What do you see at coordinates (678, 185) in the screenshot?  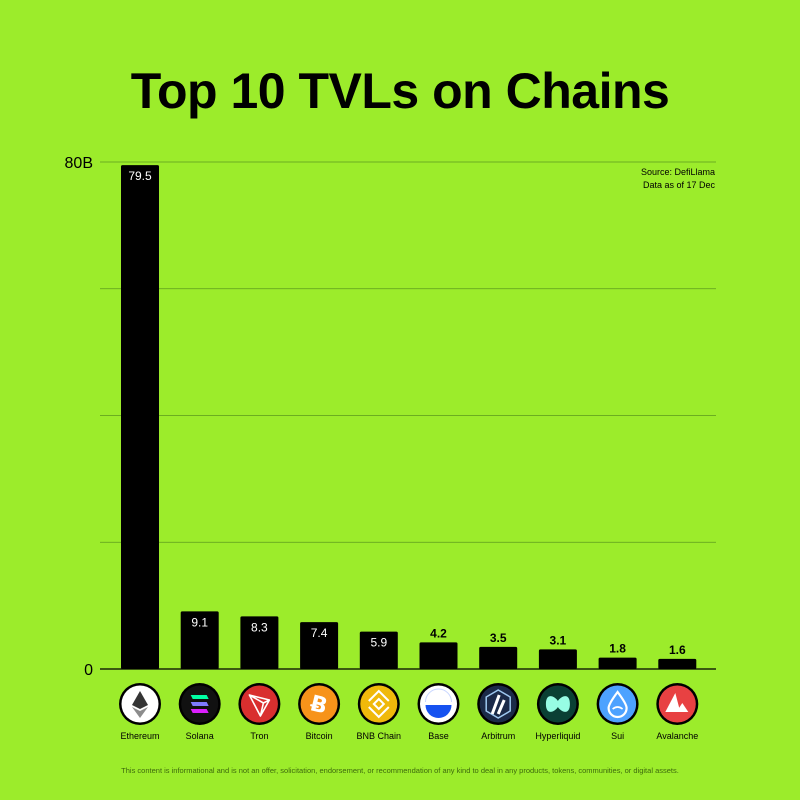 I see `data-date-line: Data as of 17 Dec` at bounding box center [678, 185].